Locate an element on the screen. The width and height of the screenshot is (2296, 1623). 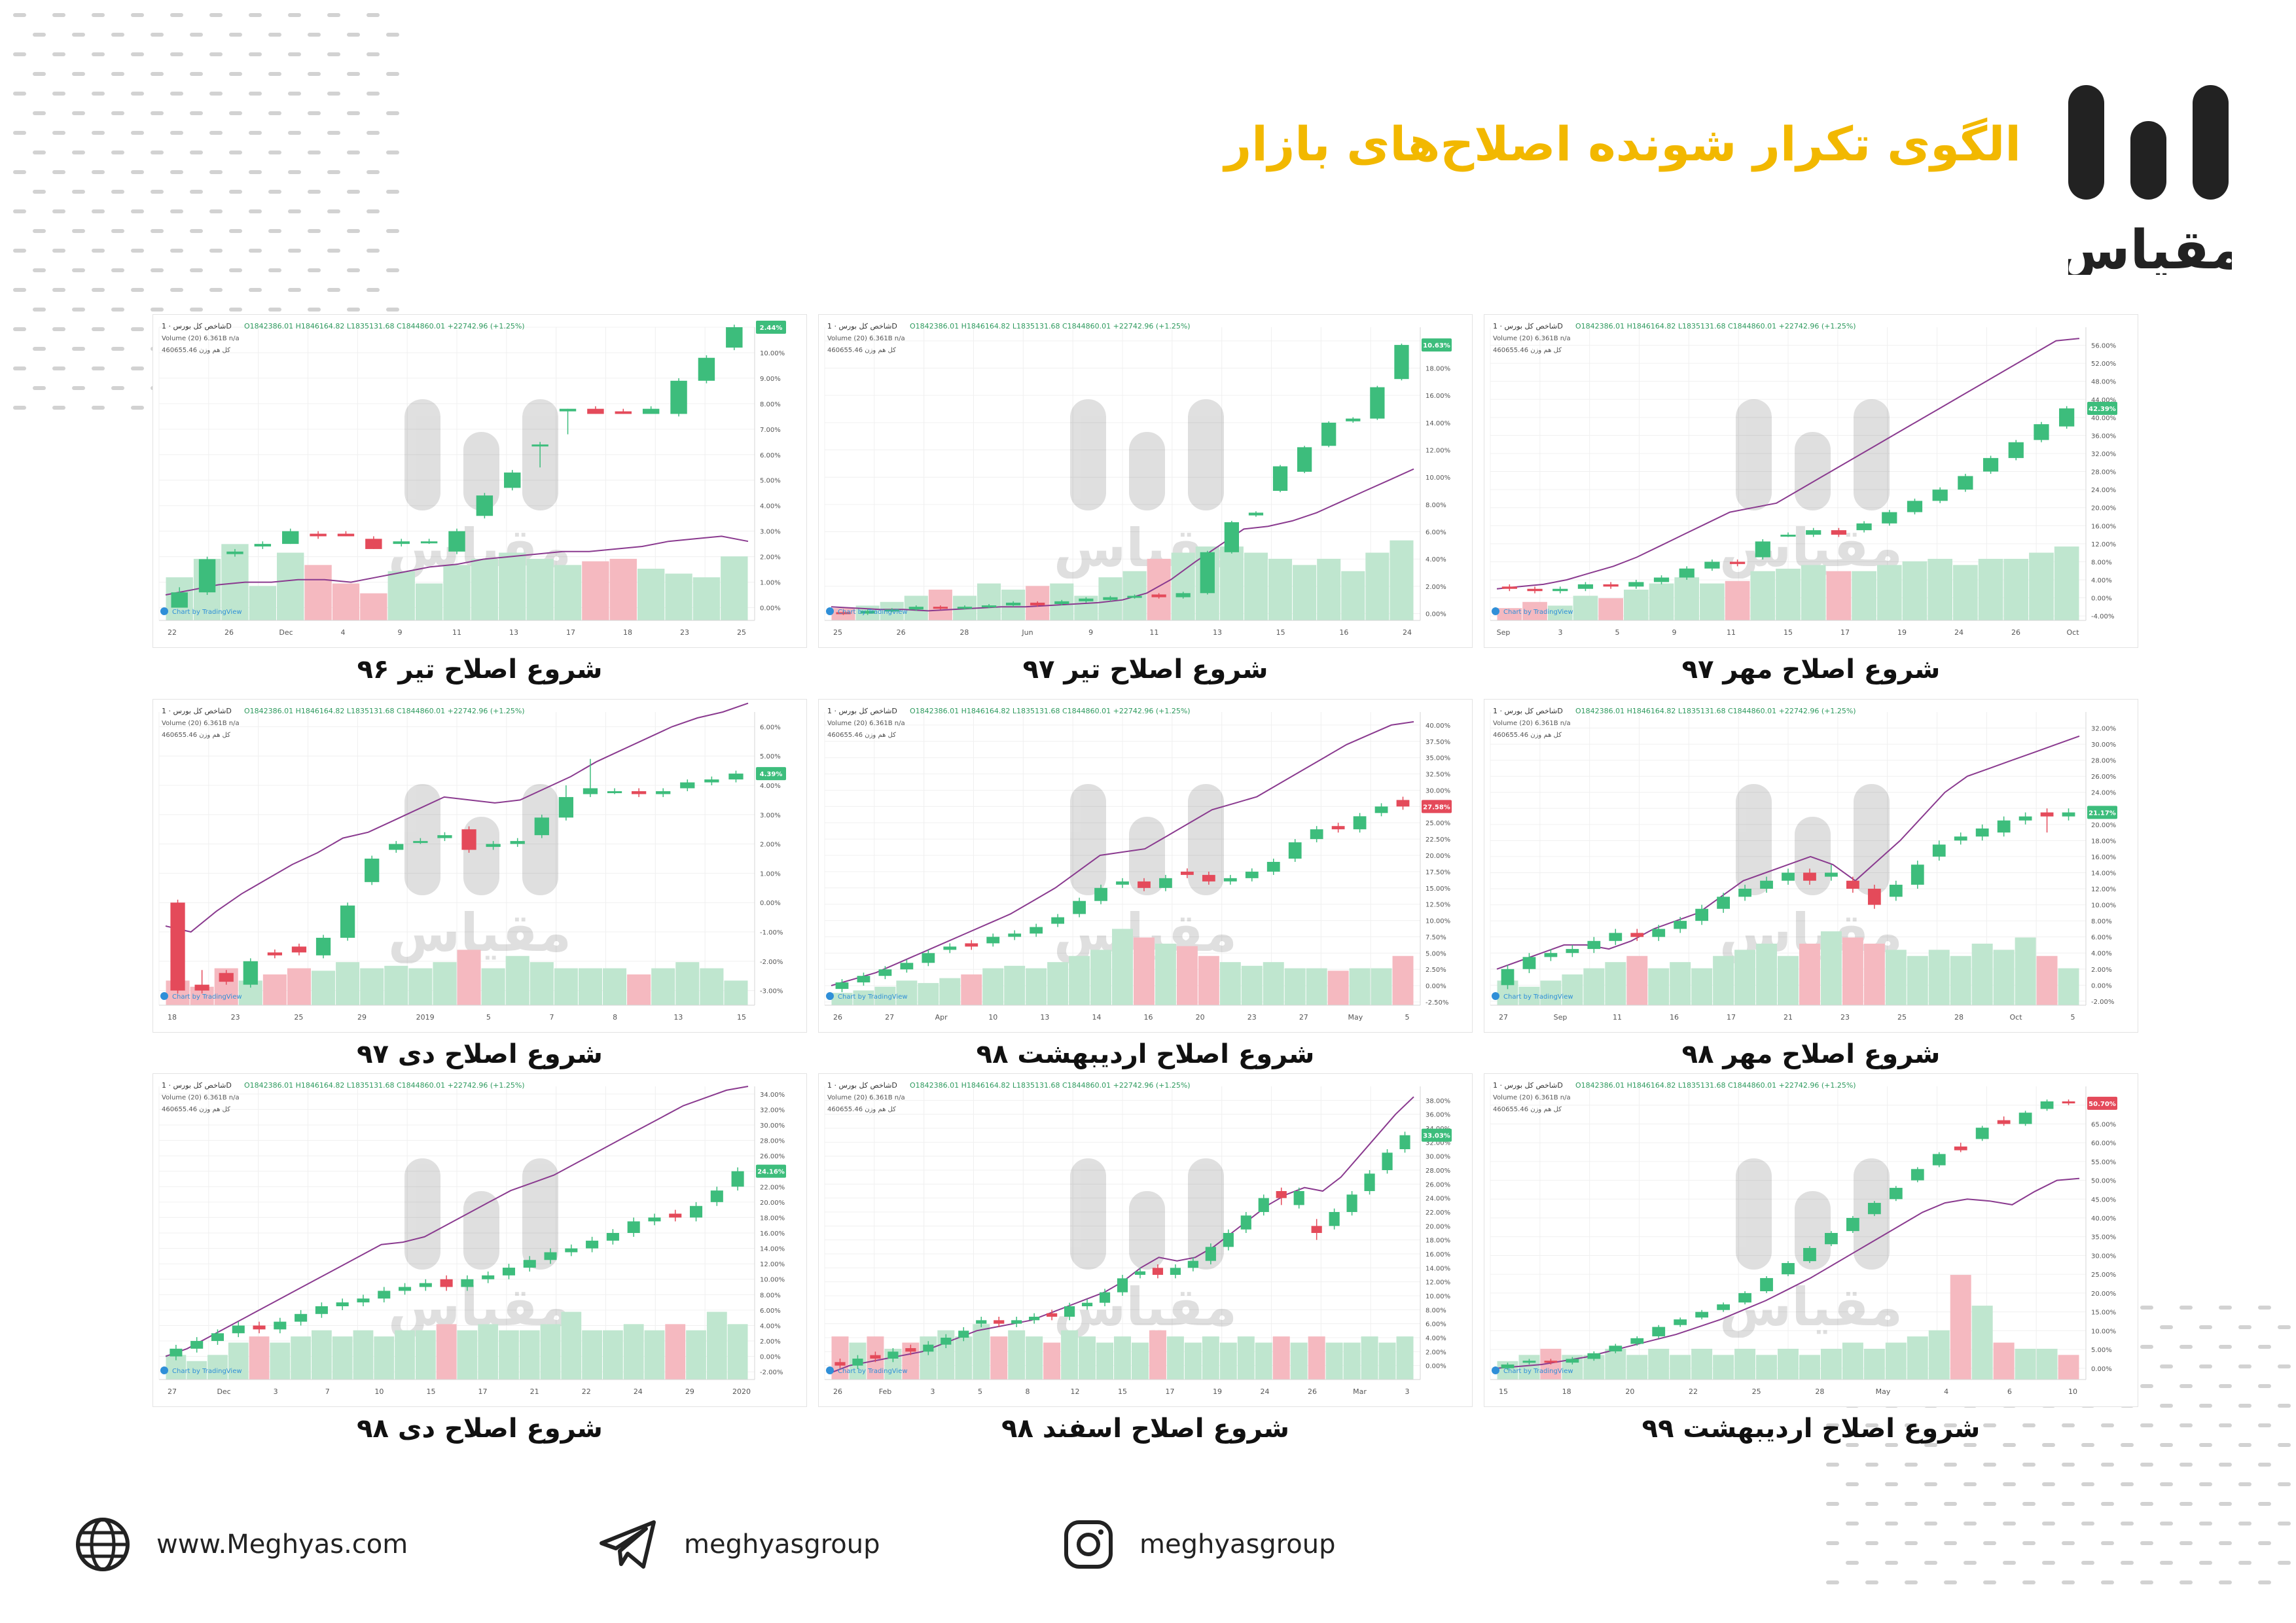
y-tick-label: 10.00% is located at coordinates (772, 1280).